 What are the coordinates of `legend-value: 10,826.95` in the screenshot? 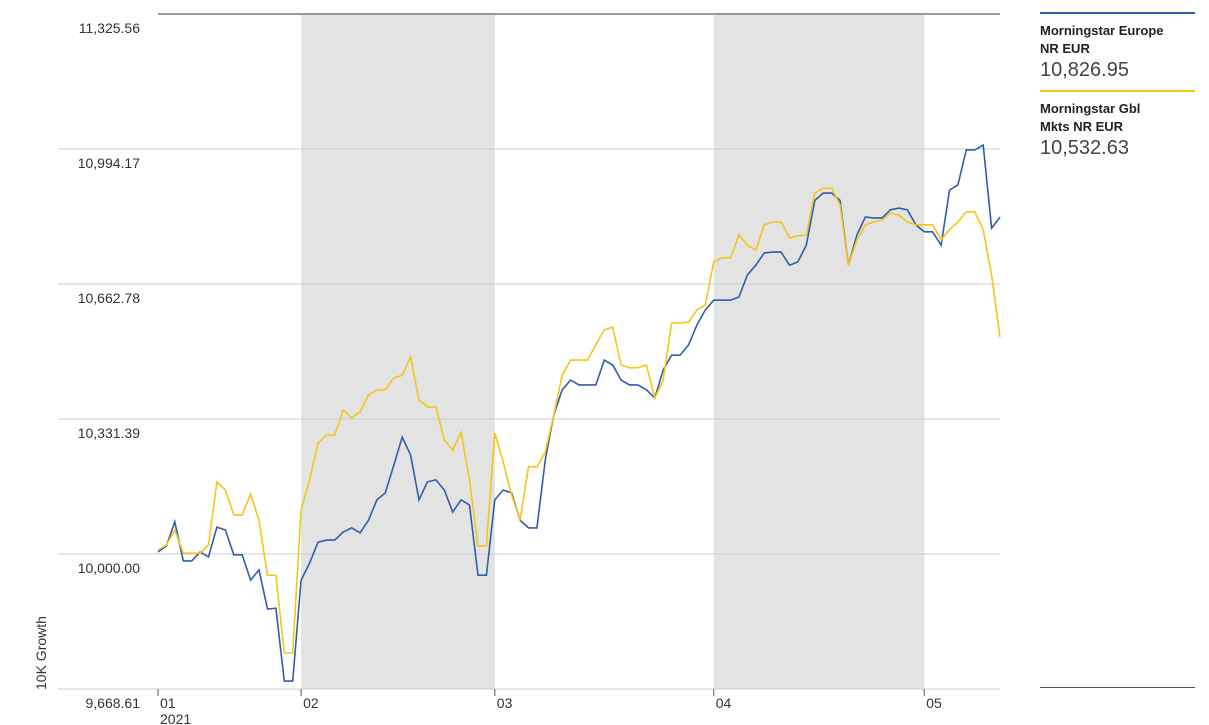 It's located at (1084, 70).